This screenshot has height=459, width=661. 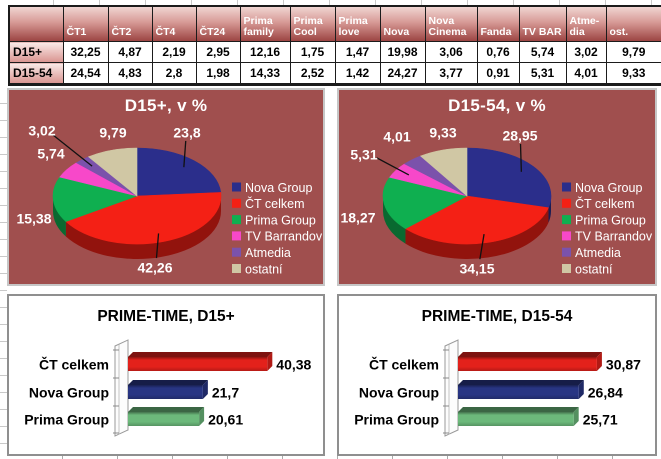 What do you see at coordinates (498, 23) in the screenshot?
I see `column-header: Fanda` at bounding box center [498, 23].